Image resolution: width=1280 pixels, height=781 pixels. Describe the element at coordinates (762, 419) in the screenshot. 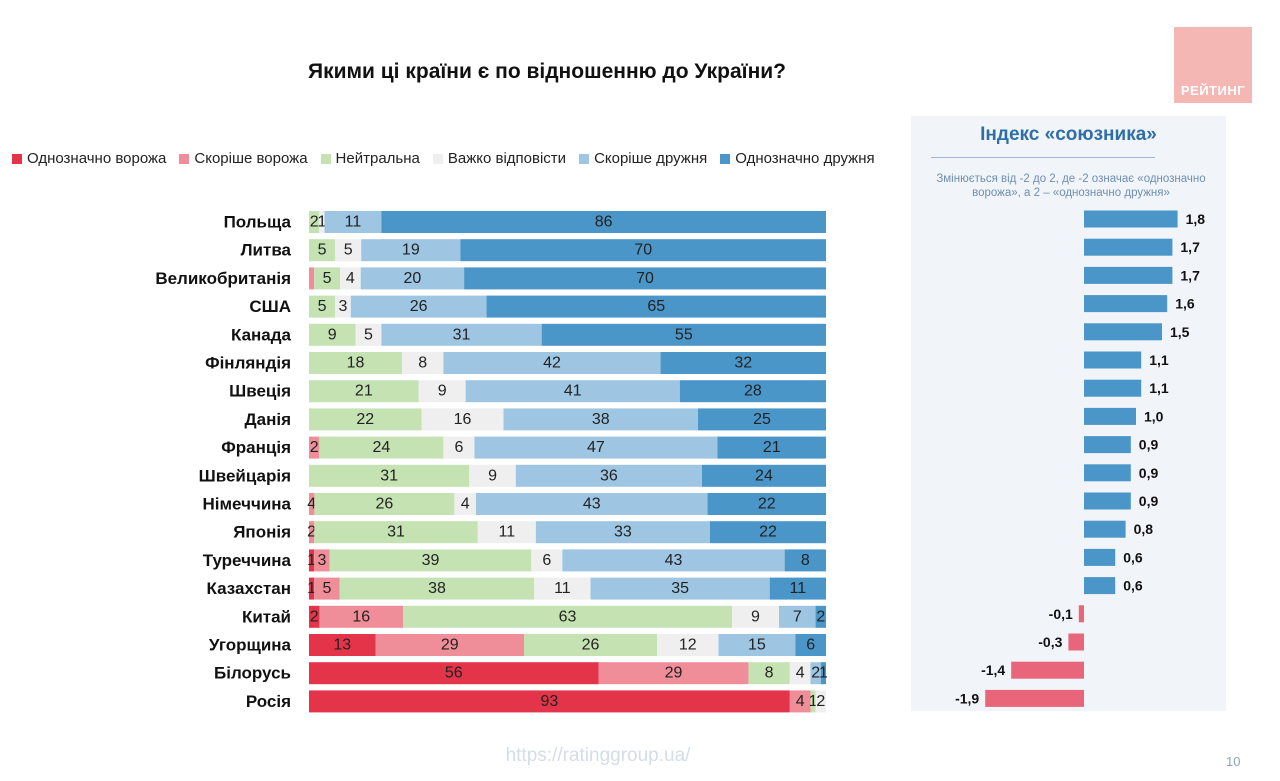

I see `data-label: 25` at that location.